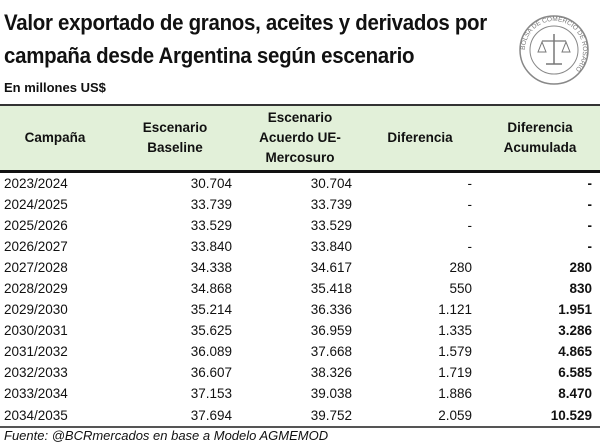  Describe the element at coordinates (211, 225) in the screenshot. I see `cell-baseline: 33.529` at that location.